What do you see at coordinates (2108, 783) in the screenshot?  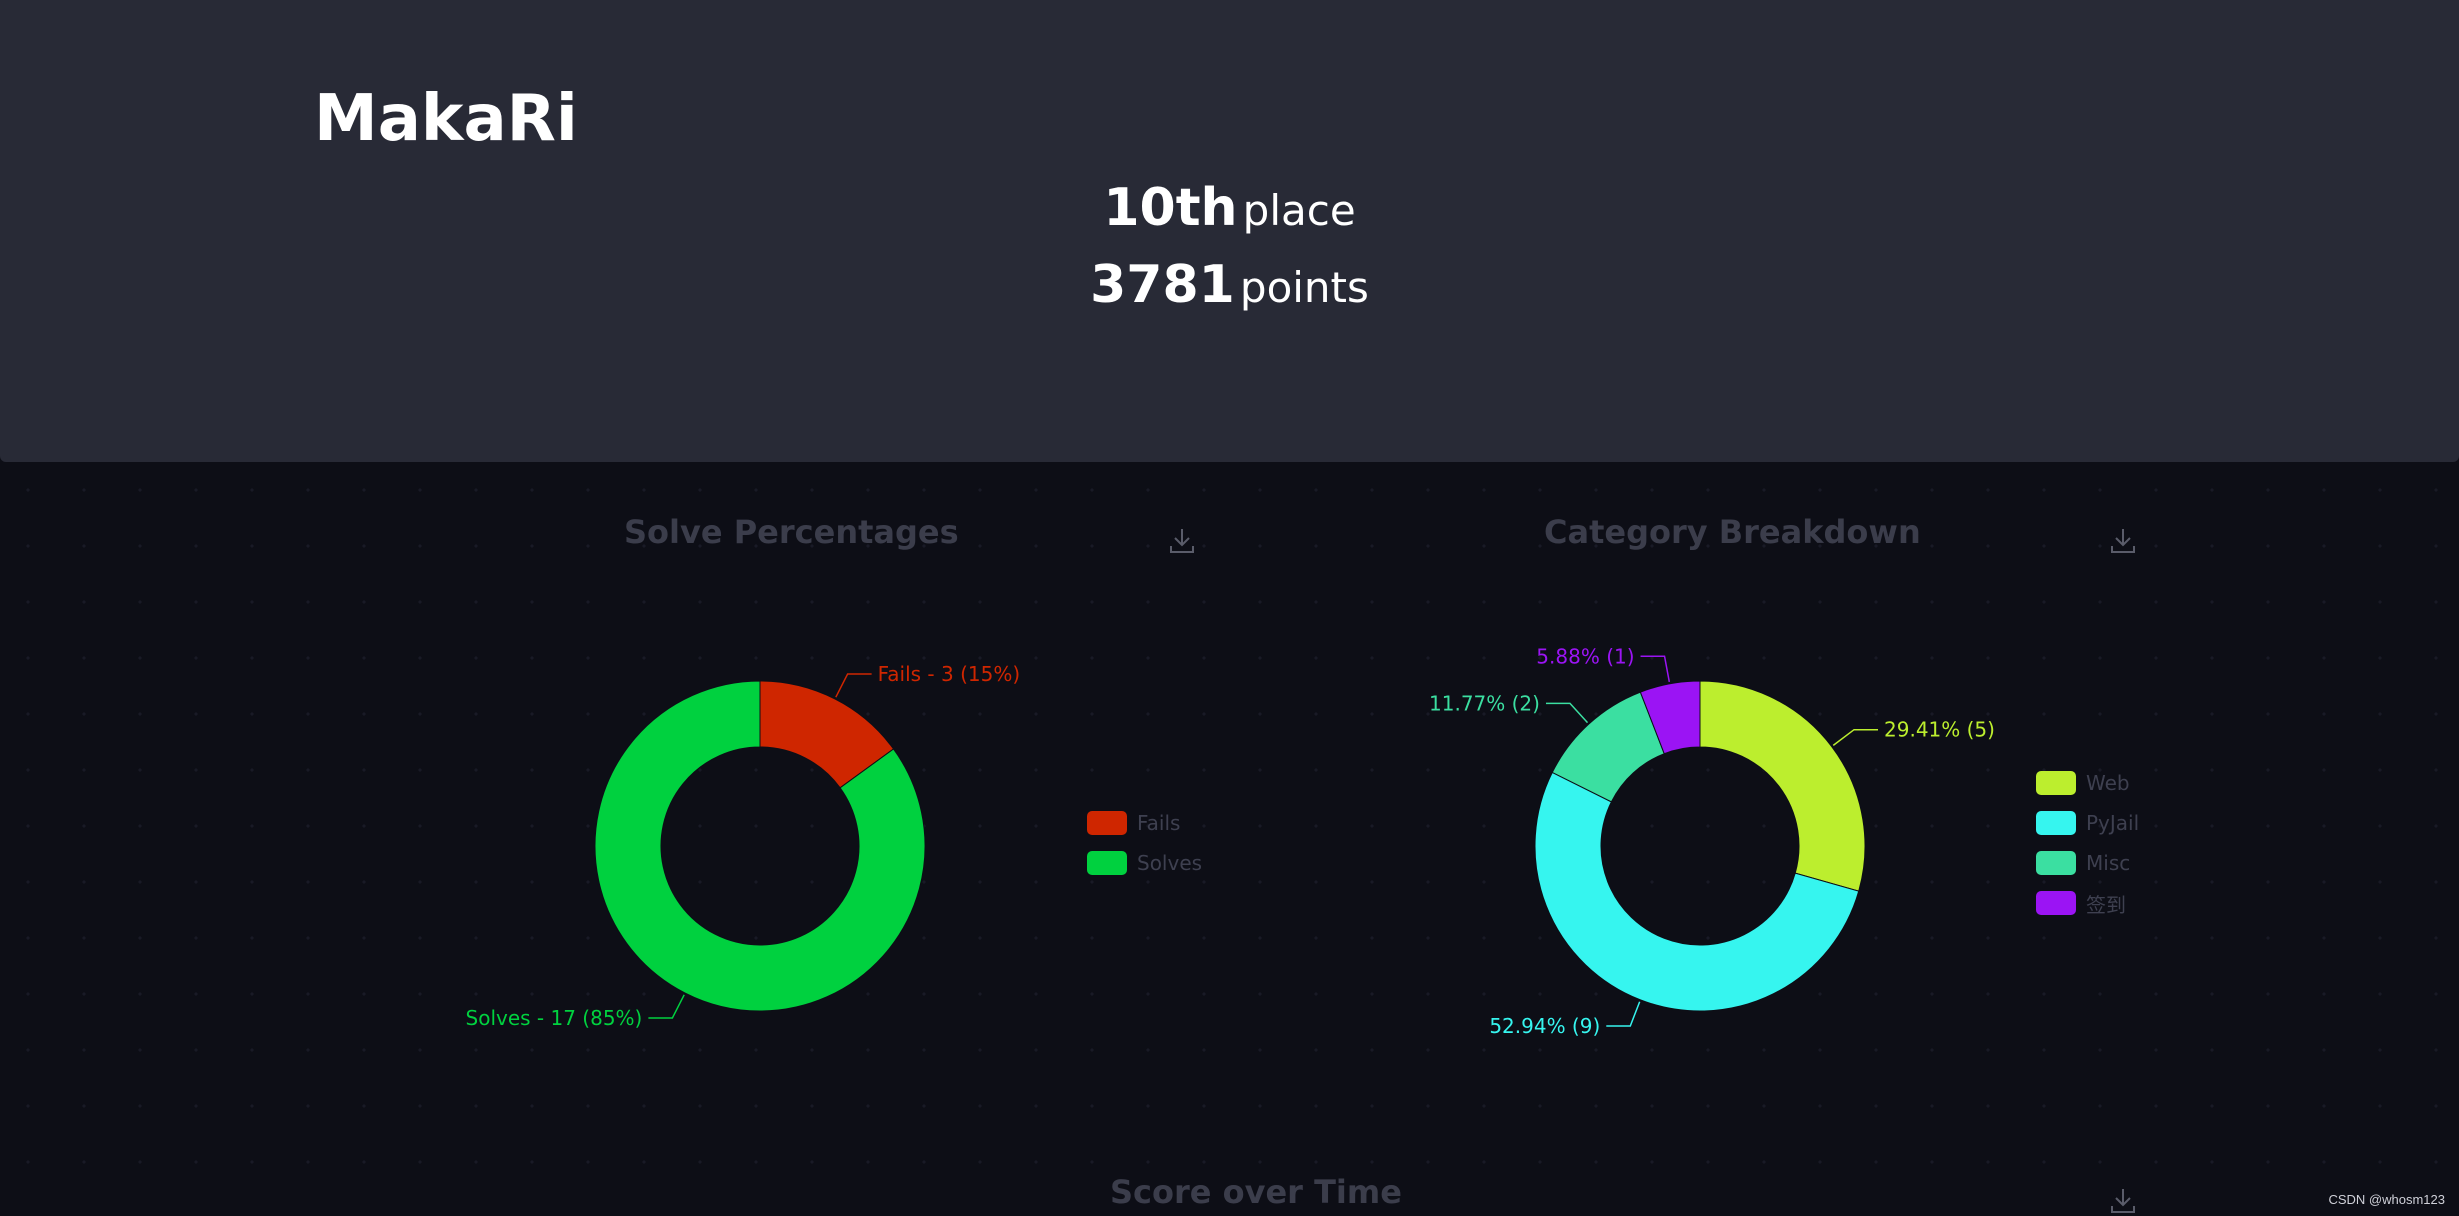 I see `legend-label: Web` at bounding box center [2108, 783].